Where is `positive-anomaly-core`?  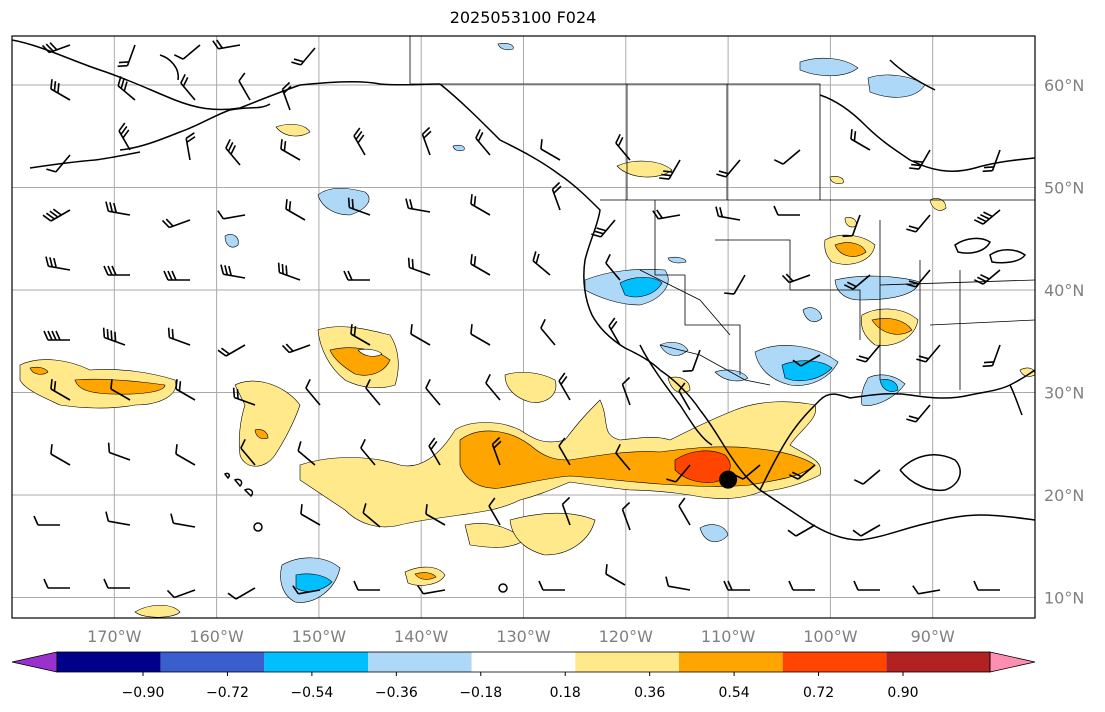
positive-anomaly-core is located at coordinates (892, 326).